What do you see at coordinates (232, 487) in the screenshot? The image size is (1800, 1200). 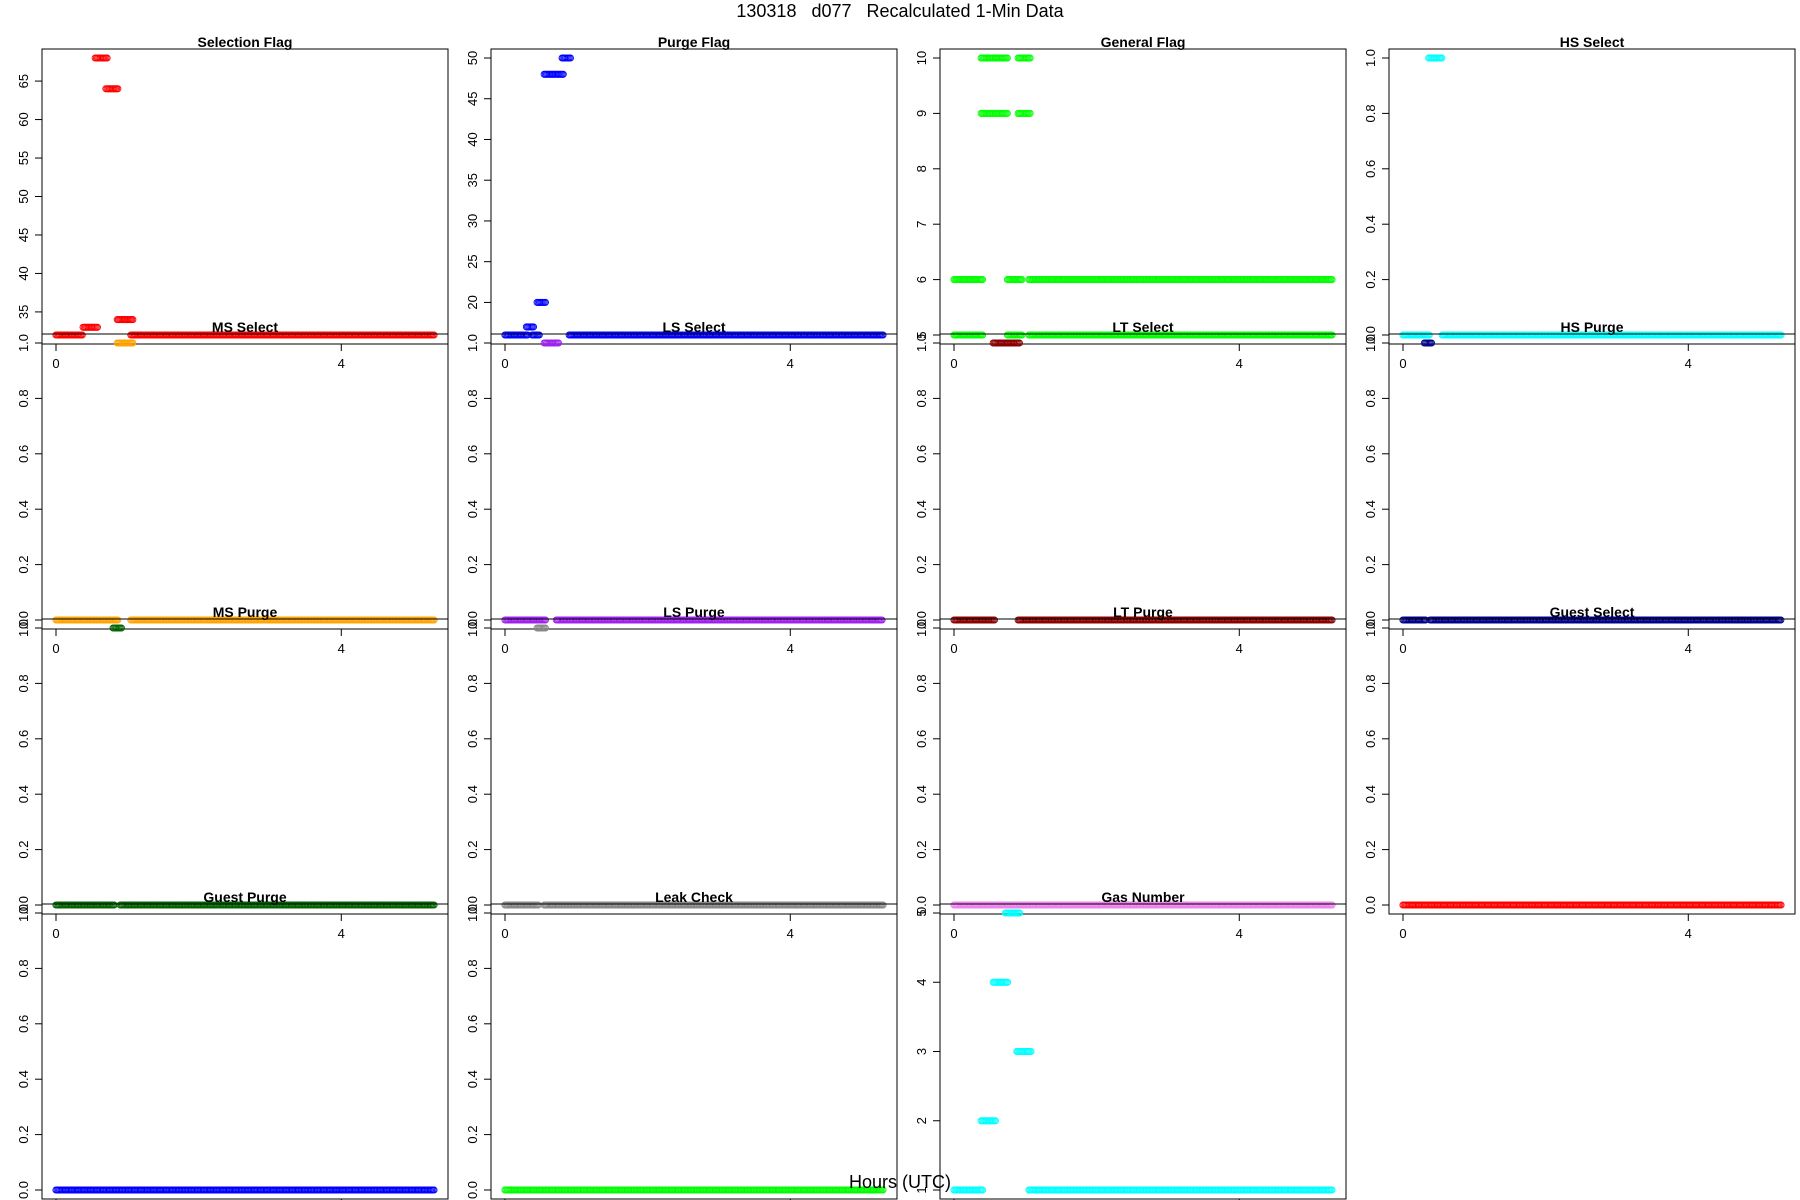 I see `panel-ms-select: MS Select 0.0 0.2 0.4 0.6 0.8 1.0 0 4` at bounding box center [232, 487].